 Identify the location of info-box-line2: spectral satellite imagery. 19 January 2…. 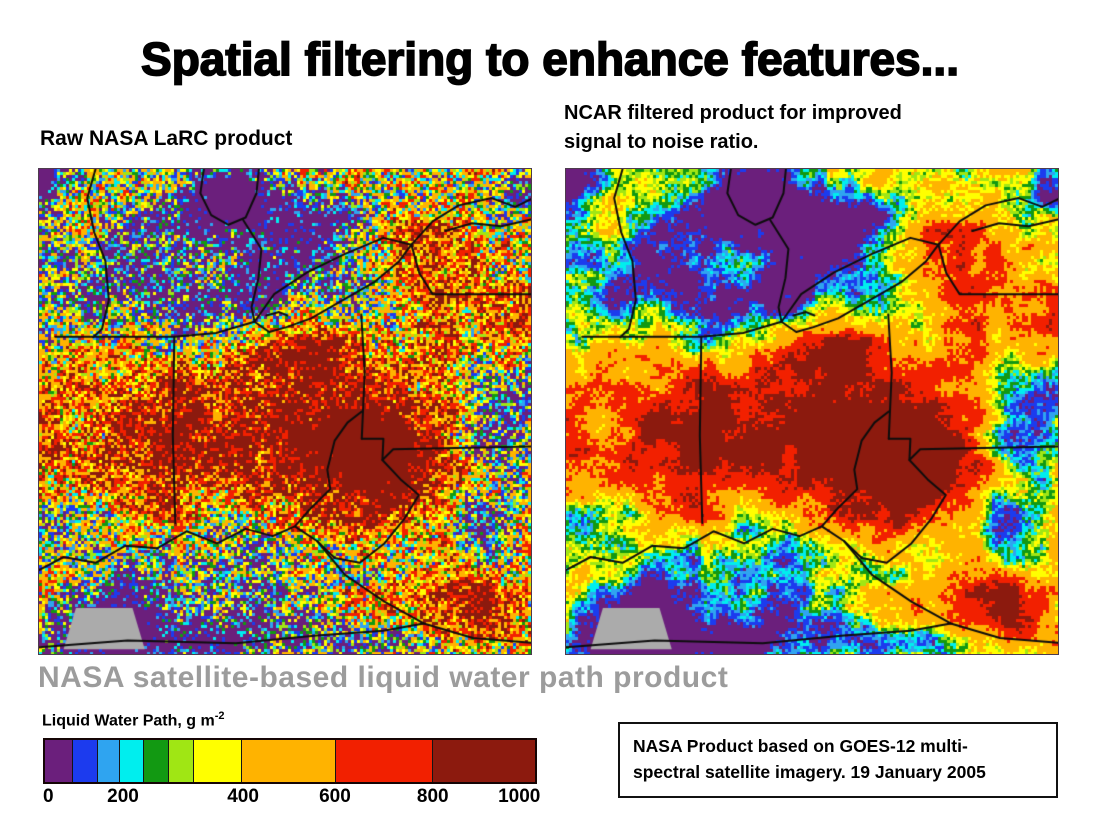
(809, 772).